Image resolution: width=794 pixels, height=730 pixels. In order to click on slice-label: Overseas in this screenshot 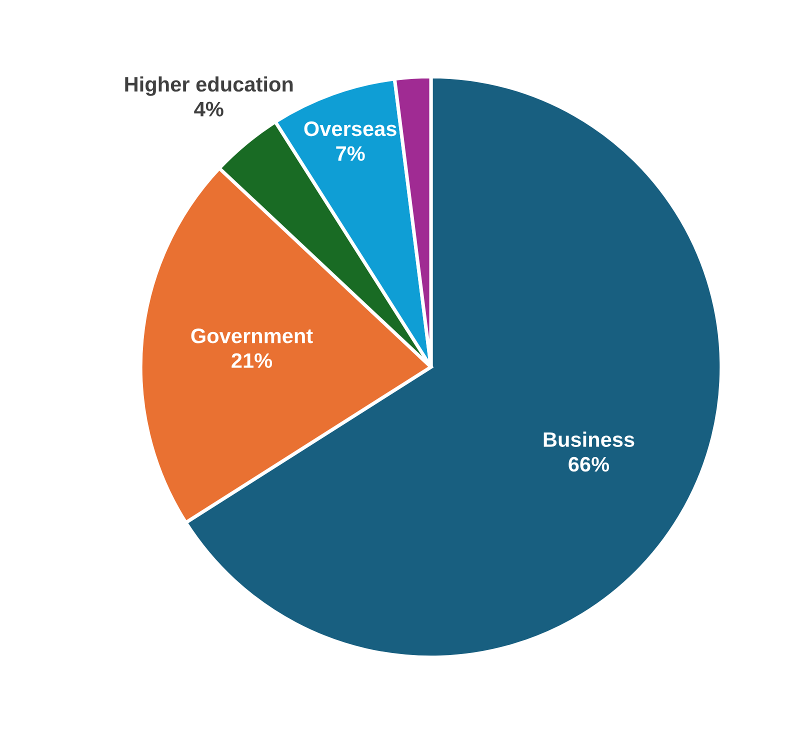, I will do `click(350, 128)`.